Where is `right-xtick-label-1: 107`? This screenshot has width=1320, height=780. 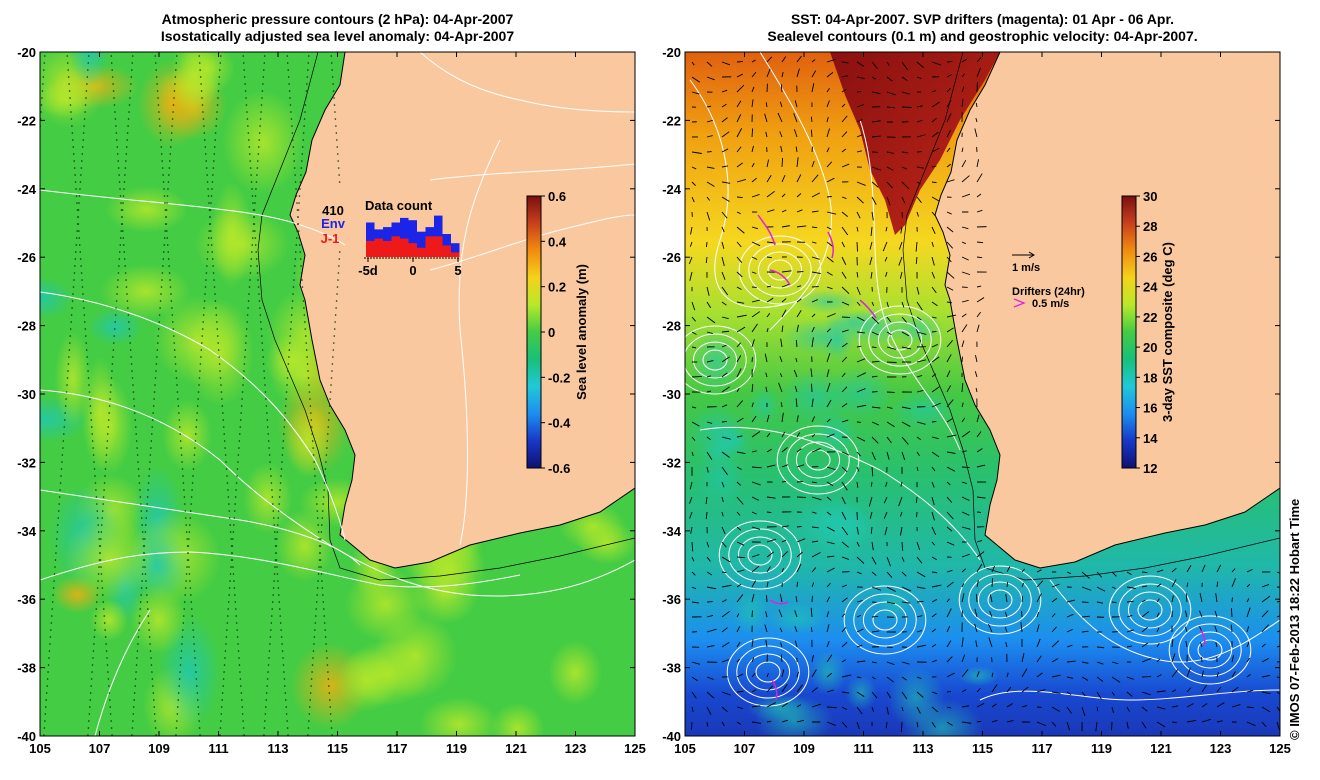 right-xtick-label-1: 107 is located at coordinates (745, 748).